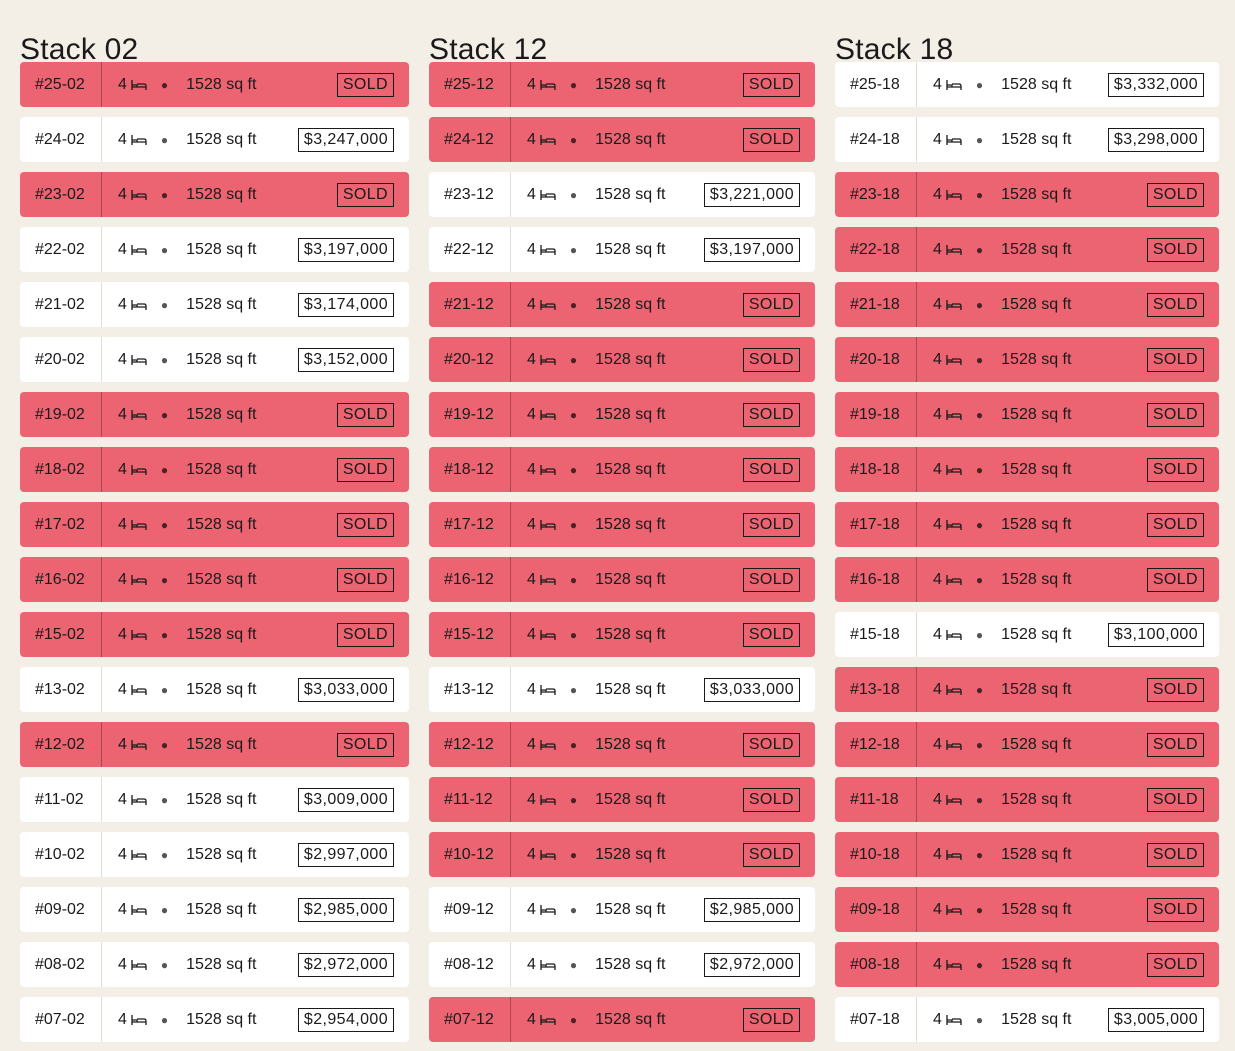 Image resolution: width=1235 pixels, height=1051 pixels. Describe the element at coordinates (1027, 634) in the screenshot. I see `unit-row: #15-18 4 ● 1528 sq ft $3,100,000` at that location.